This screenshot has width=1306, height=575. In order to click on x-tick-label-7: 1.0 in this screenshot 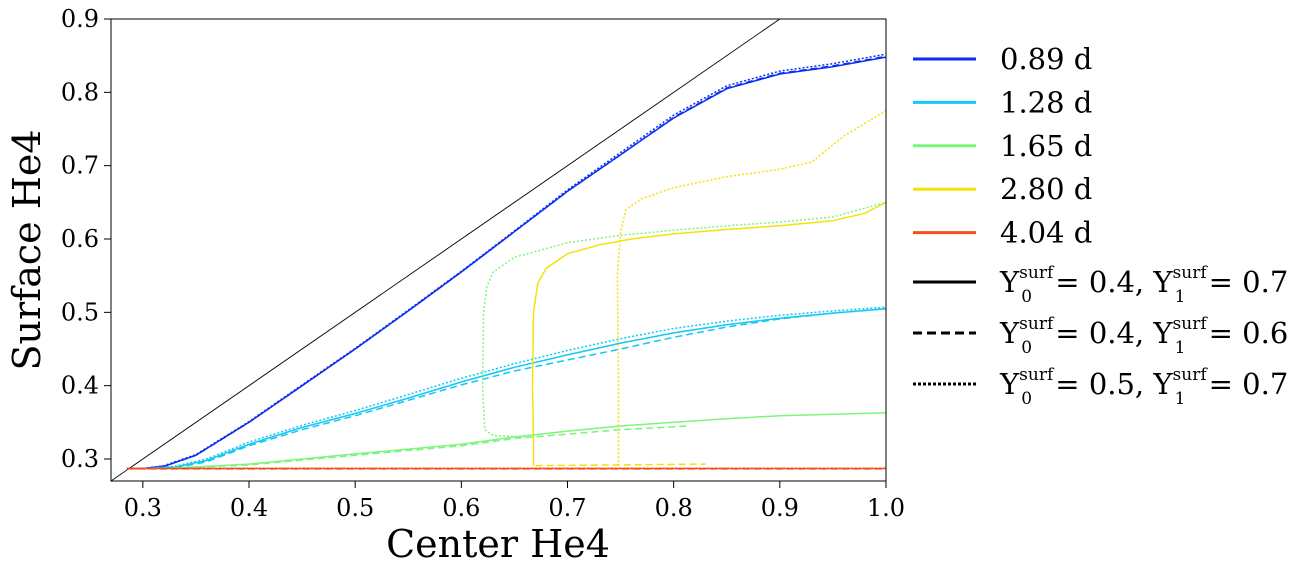, I will do `click(886, 508)`.